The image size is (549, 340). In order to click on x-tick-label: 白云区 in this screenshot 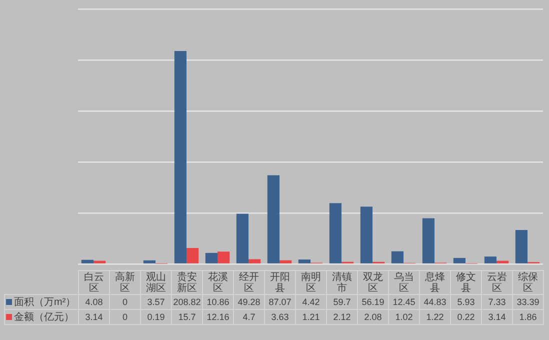, I will do `click(94, 282)`.